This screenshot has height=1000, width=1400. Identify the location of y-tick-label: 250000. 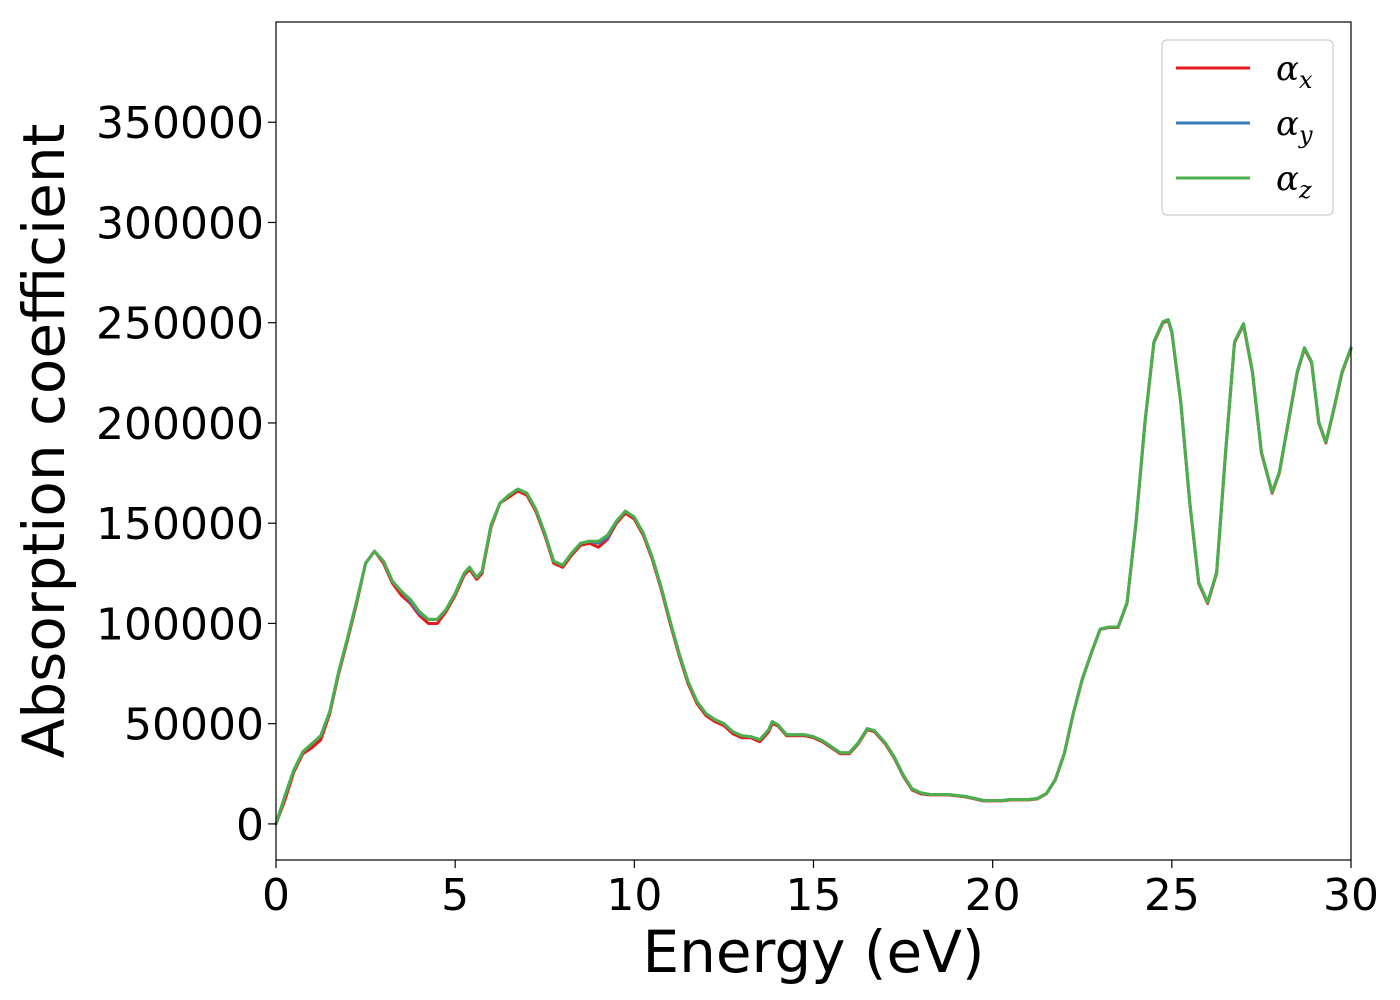
(180, 324).